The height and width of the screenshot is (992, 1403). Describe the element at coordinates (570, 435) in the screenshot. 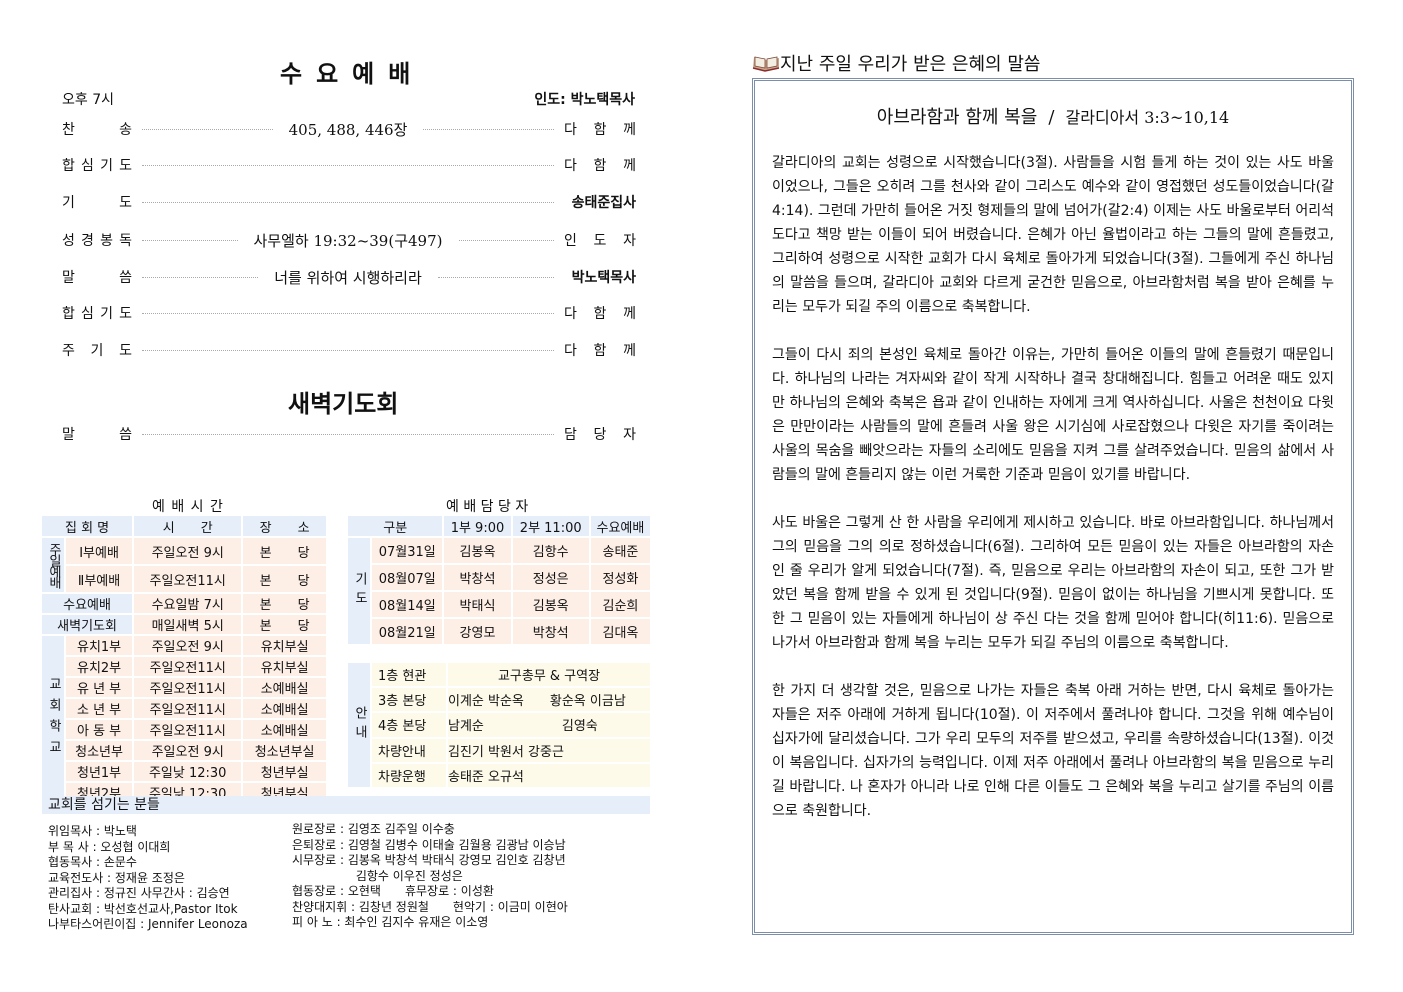

I see `label-char: 담` at that location.